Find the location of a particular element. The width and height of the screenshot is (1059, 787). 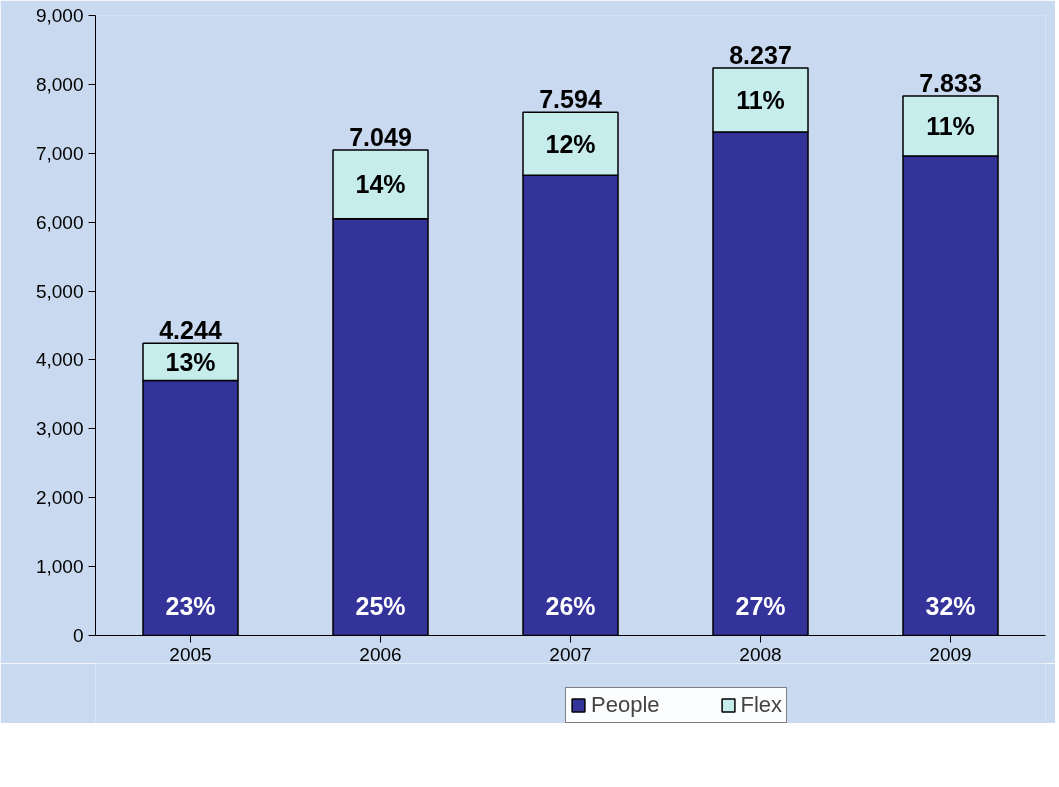

y-tick-label: 2,000 is located at coordinates (59, 498).